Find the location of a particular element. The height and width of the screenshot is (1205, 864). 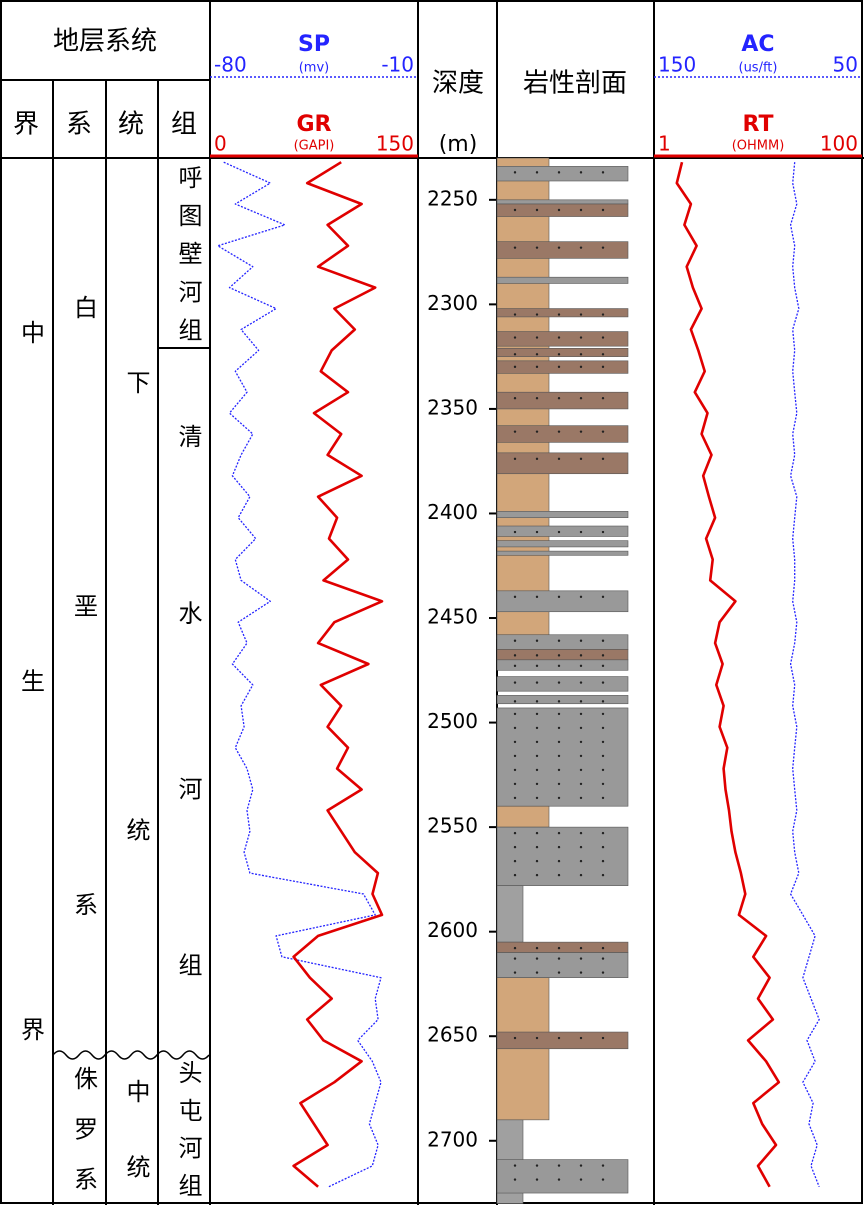

y-tick-label: 2350 is located at coordinates (452, 407).